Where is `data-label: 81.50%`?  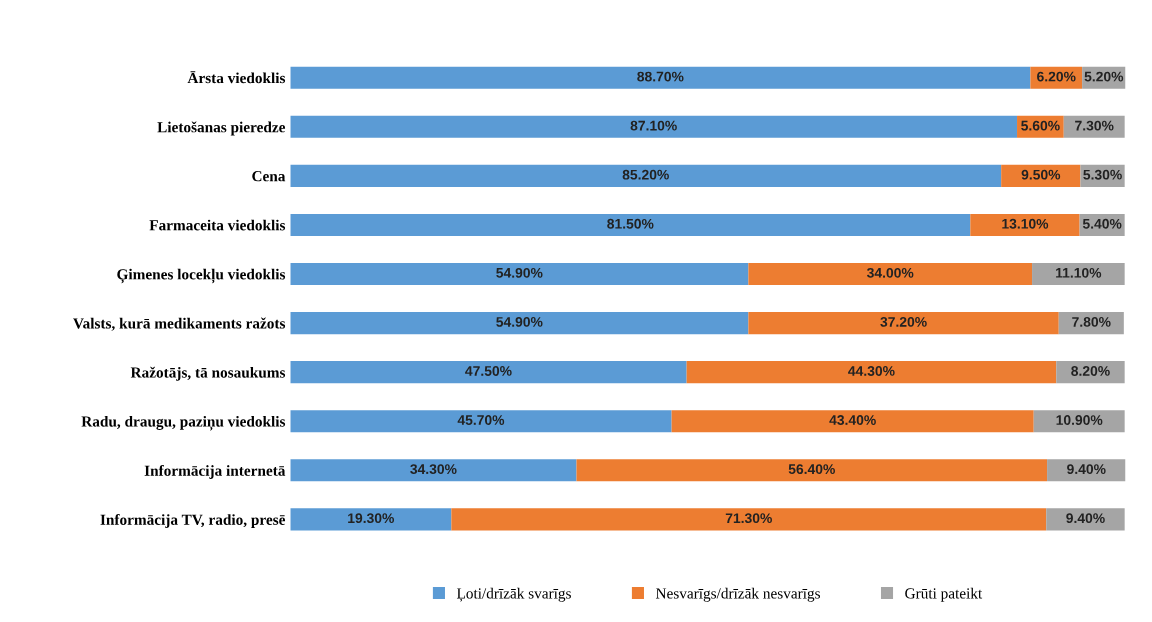 data-label: 81.50% is located at coordinates (630, 223).